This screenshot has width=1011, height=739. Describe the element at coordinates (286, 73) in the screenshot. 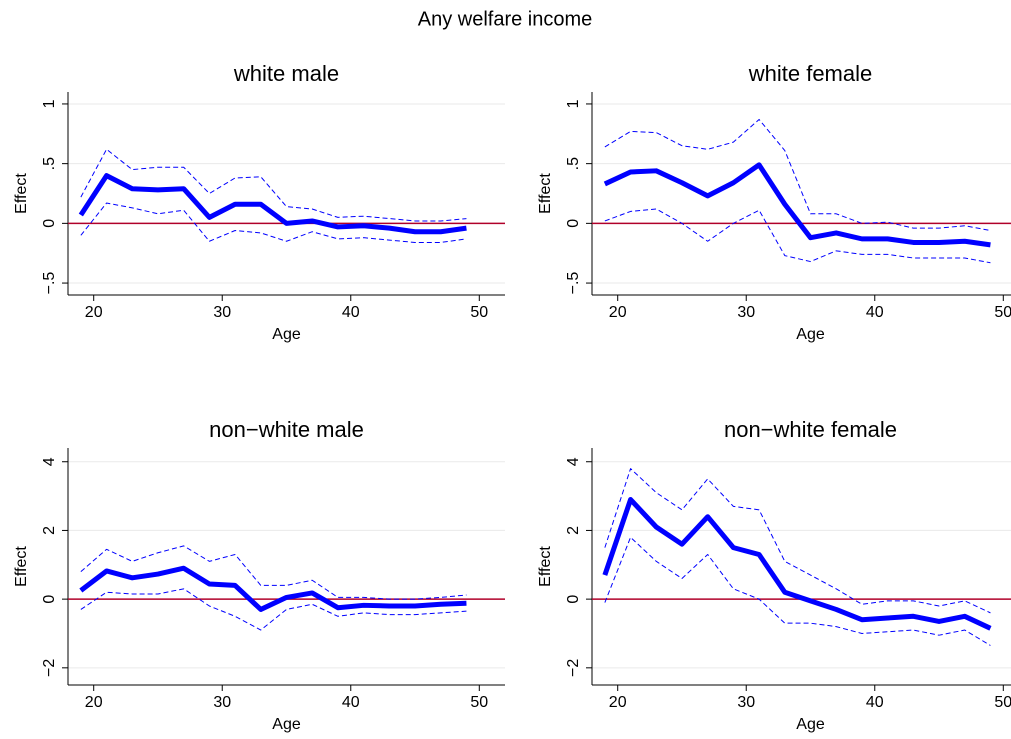

I see `panel-title: white male` at that location.